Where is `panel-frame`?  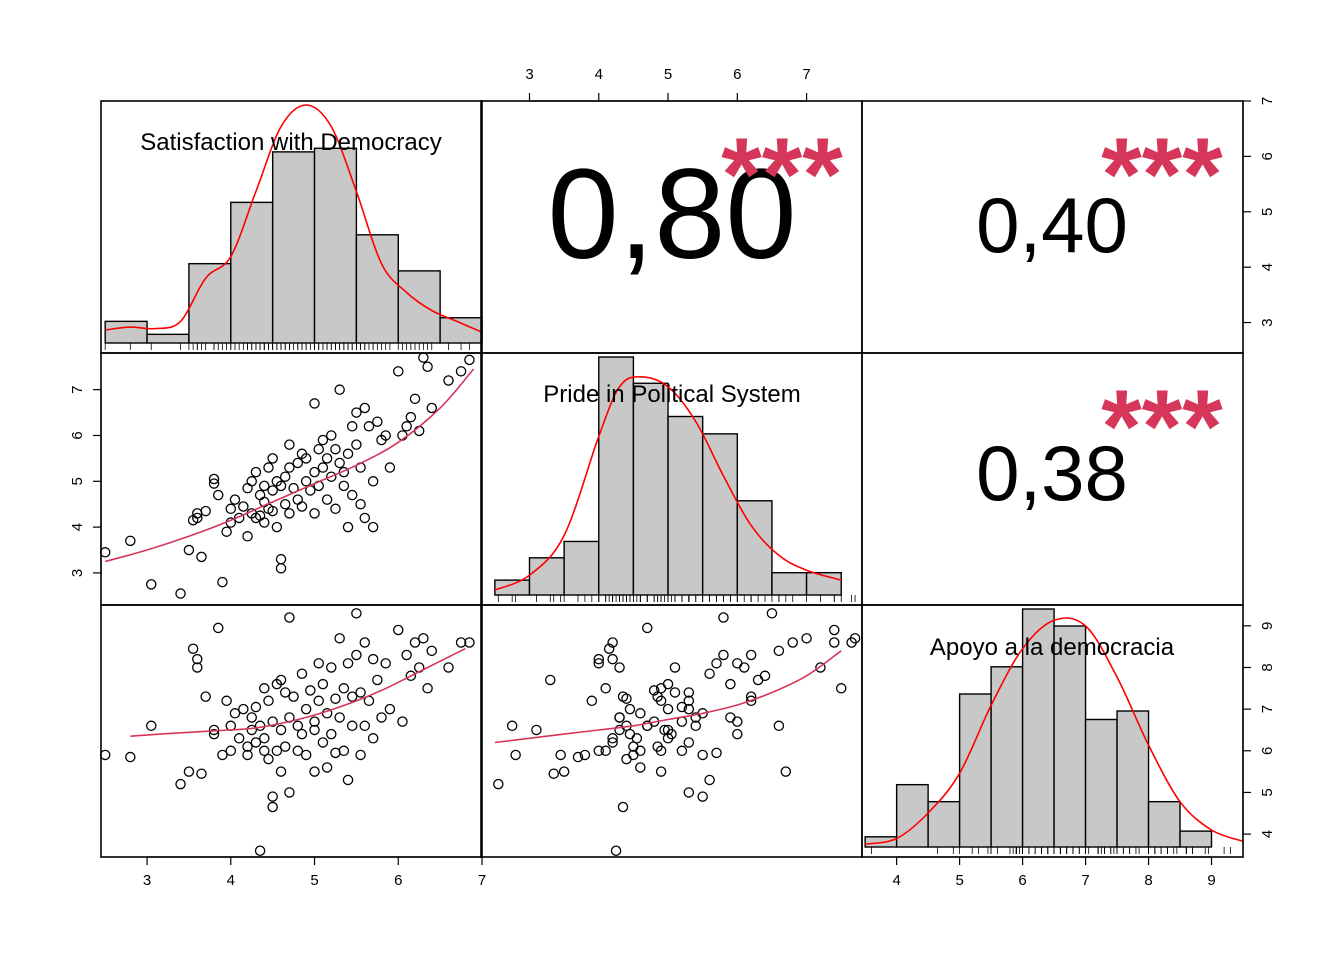 panel-frame is located at coordinates (1052, 731).